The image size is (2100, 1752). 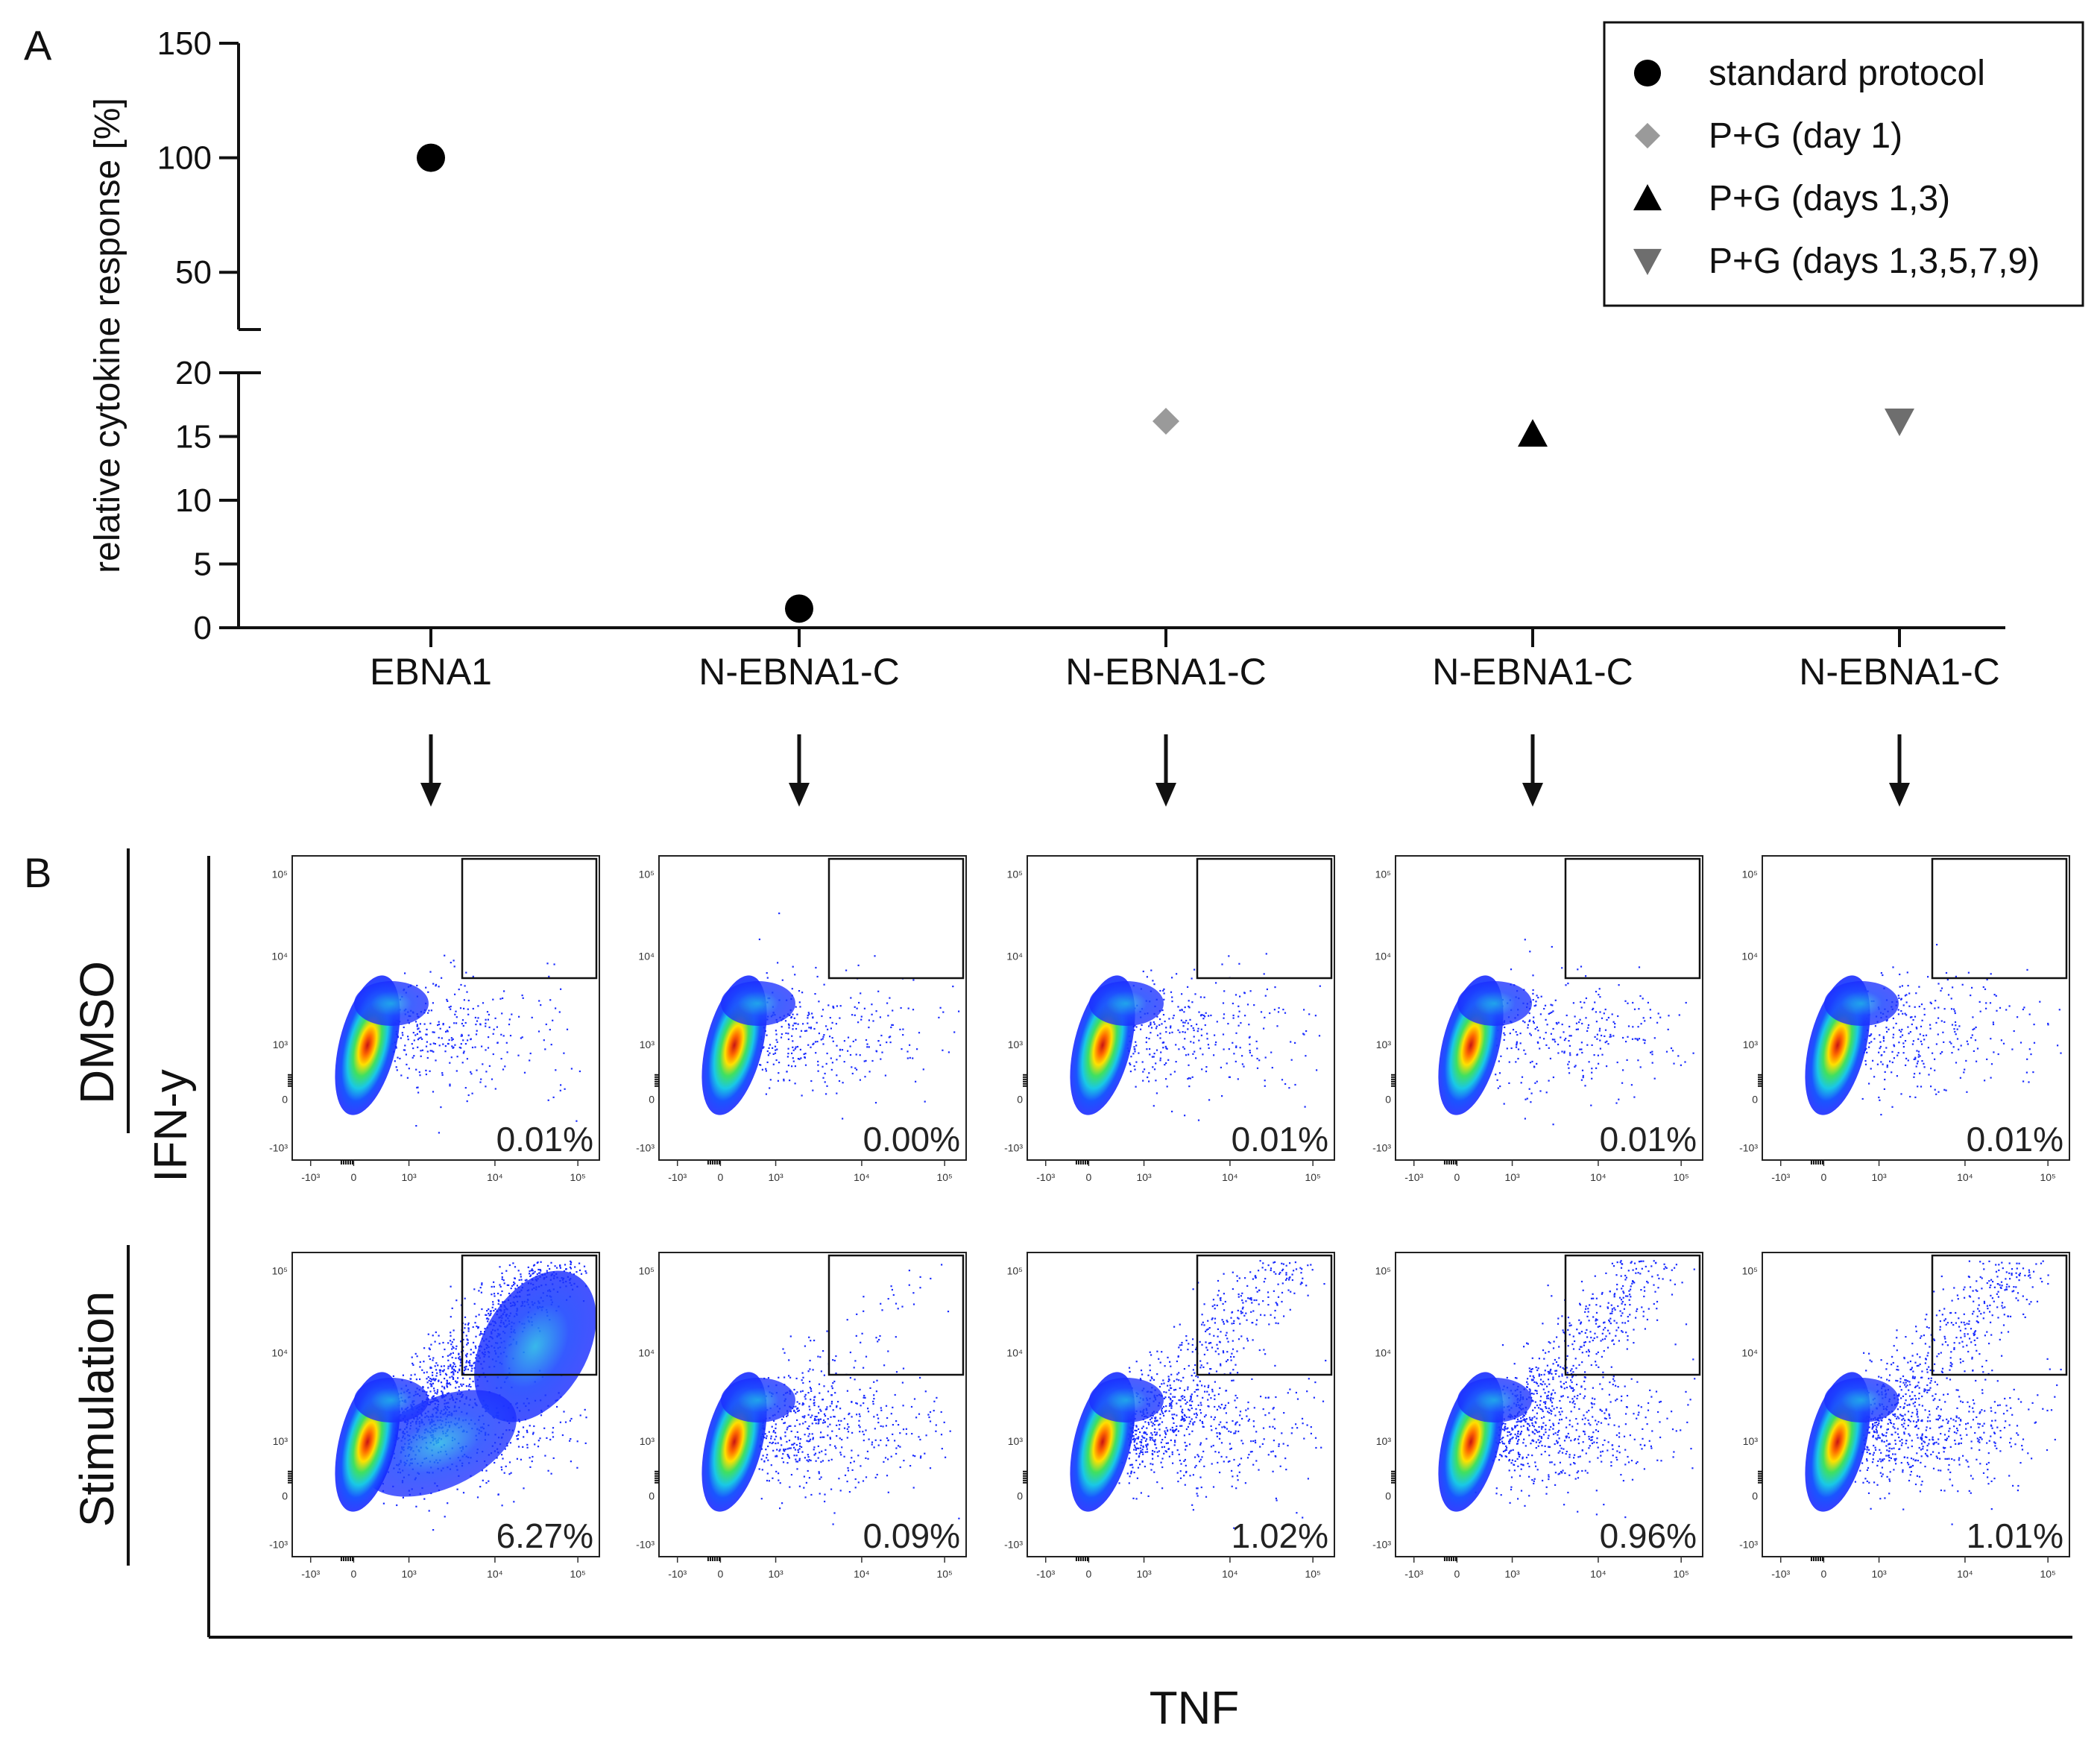 What do you see at coordinates (278, 1148) in the screenshot?
I see `y-tick-label: -10³` at bounding box center [278, 1148].